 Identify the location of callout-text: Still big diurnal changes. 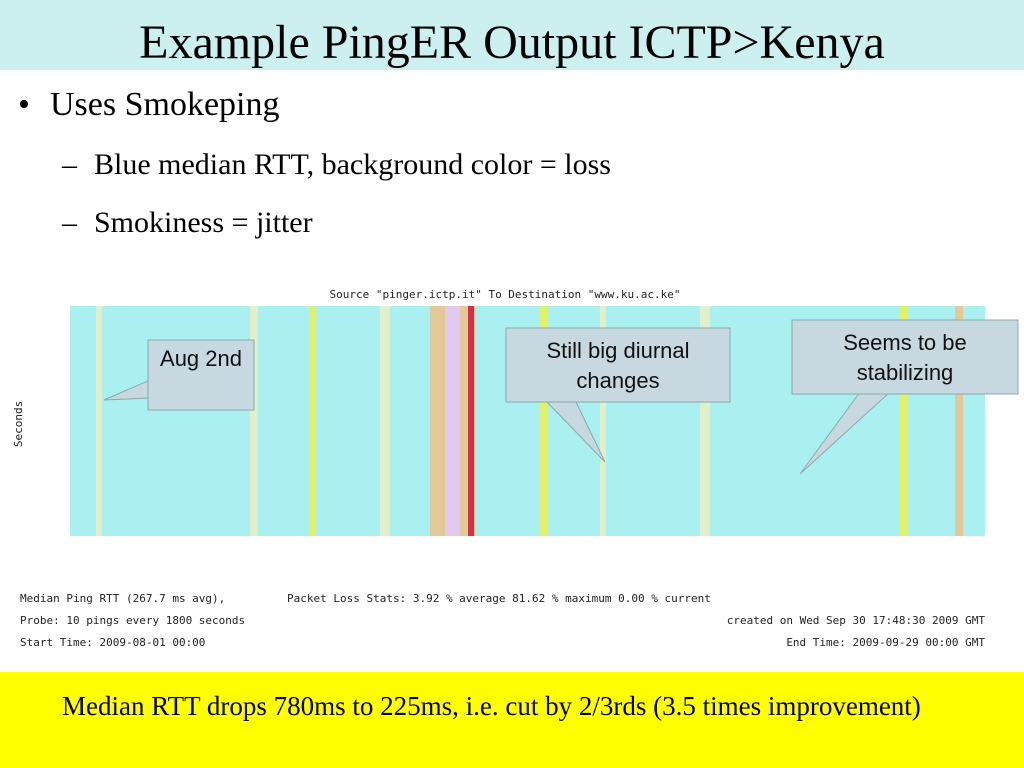
(618, 365).